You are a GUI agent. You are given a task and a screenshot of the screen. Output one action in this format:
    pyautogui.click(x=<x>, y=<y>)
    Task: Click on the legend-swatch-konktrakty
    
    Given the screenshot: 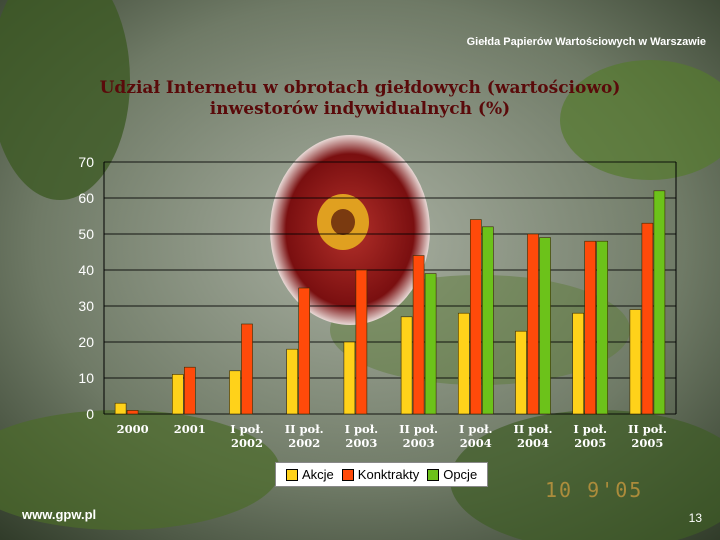 What is the action you would take?
    pyautogui.click(x=347, y=474)
    